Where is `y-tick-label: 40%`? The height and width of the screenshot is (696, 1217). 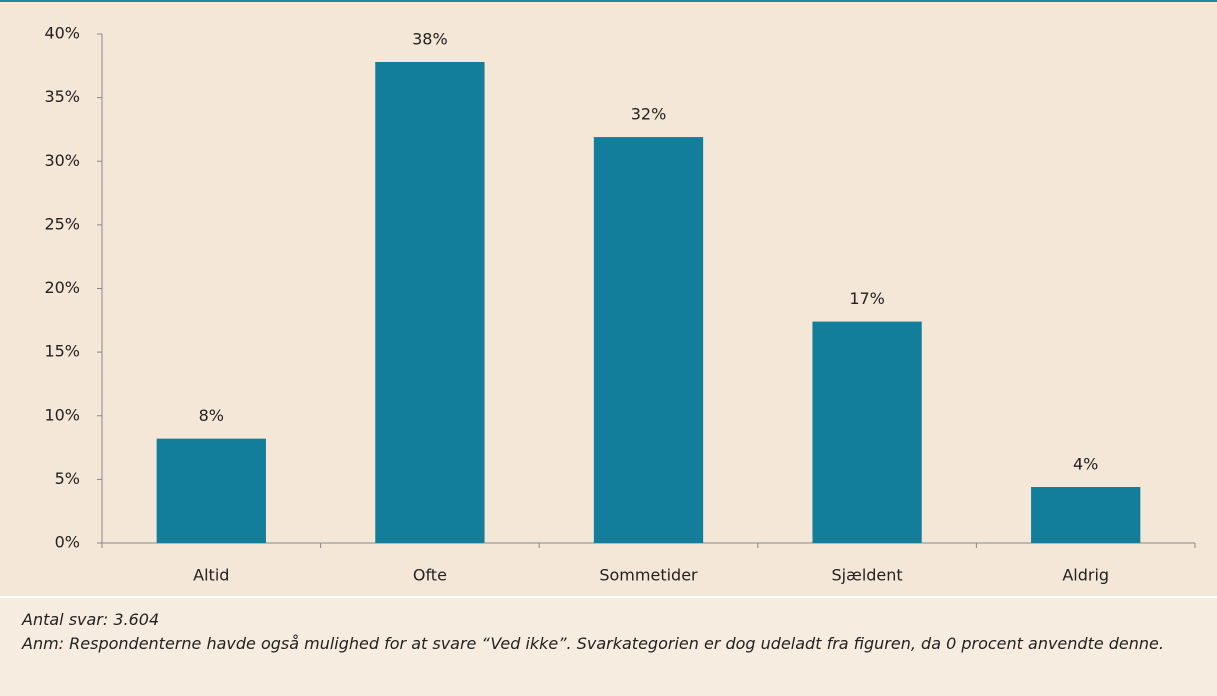
y-tick-label: 40% is located at coordinates (62, 33).